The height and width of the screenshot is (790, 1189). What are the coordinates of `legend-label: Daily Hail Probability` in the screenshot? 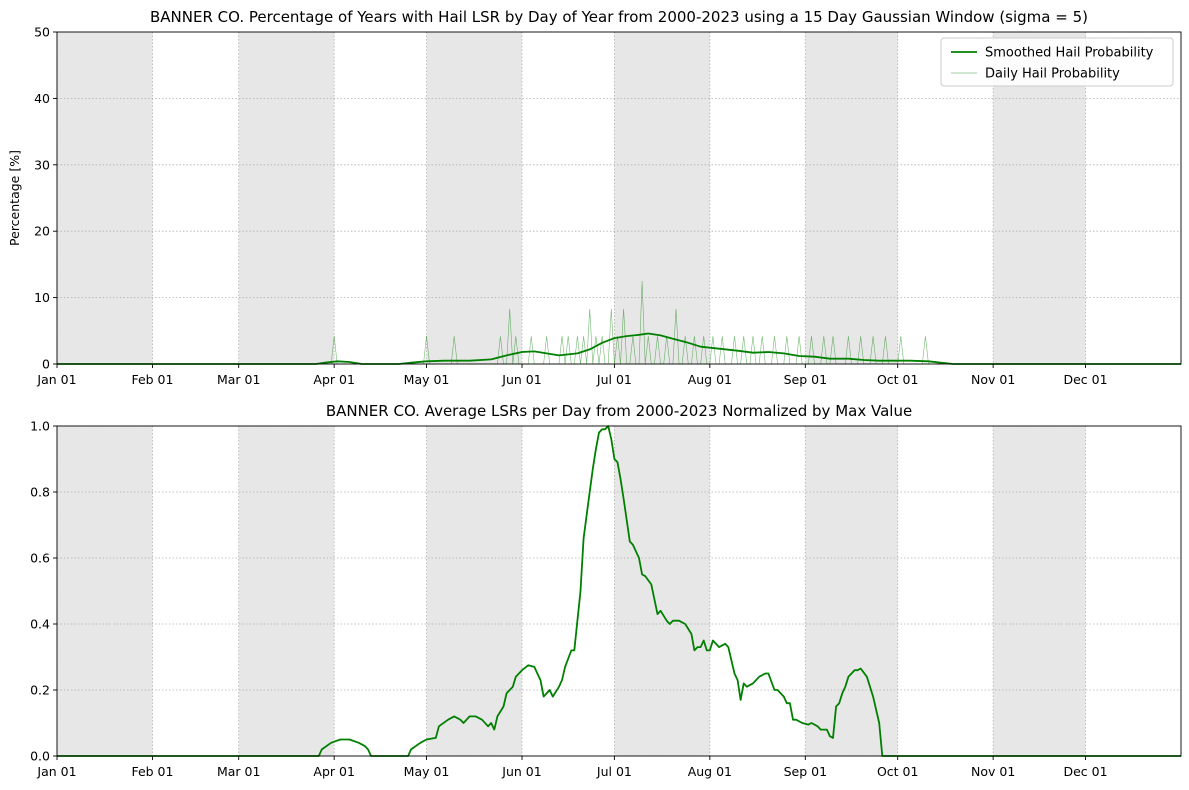 It's located at (1052, 74).